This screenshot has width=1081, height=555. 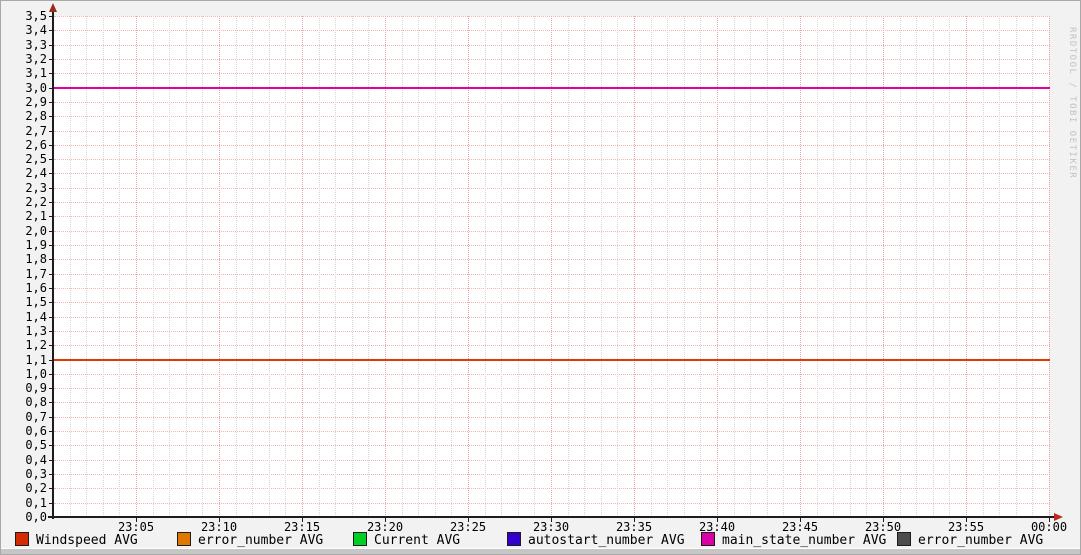 What do you see at coordinates (36, 273) in the screenshot?
I see `y-axis-label: 1,7` at bounding box center [36, 273].